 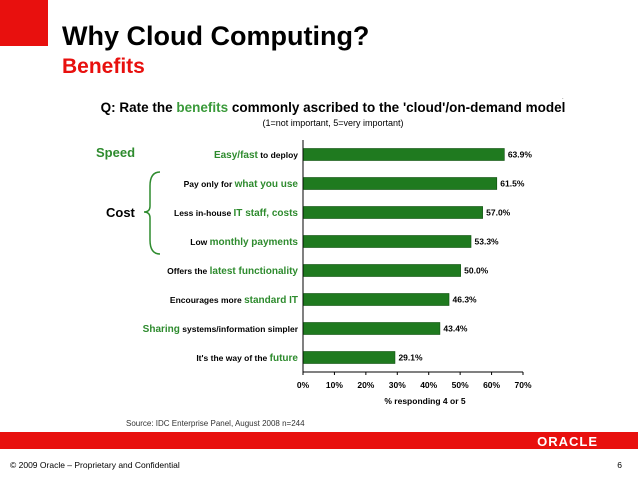 What do you see at coordinates (365, 385) in the screenshot?
I see `x-tick-label: 20%` at bounding box center [365, 385].